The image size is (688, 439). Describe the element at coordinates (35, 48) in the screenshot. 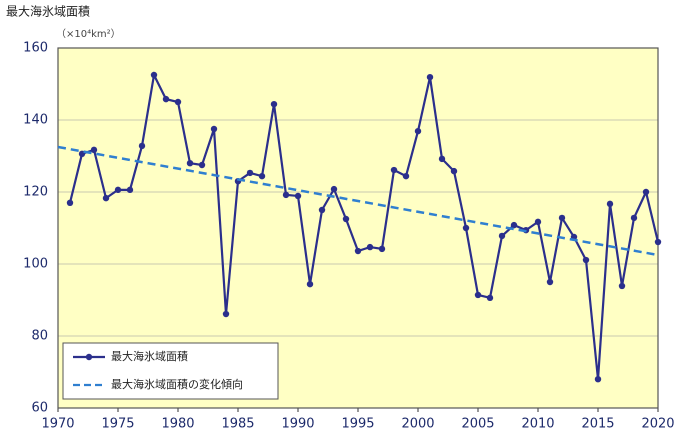

I see `y-tick-label: 160` at that location.